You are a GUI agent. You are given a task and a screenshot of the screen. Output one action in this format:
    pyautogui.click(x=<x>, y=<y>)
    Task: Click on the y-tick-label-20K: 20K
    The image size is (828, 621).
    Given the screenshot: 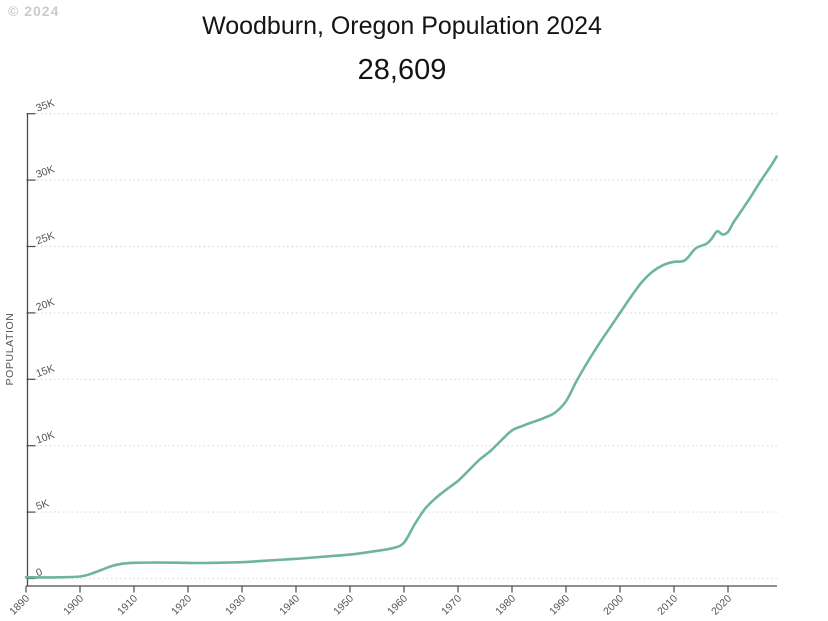 What is the action you would take?
    pyautogui.click(x=45, y=305)
    